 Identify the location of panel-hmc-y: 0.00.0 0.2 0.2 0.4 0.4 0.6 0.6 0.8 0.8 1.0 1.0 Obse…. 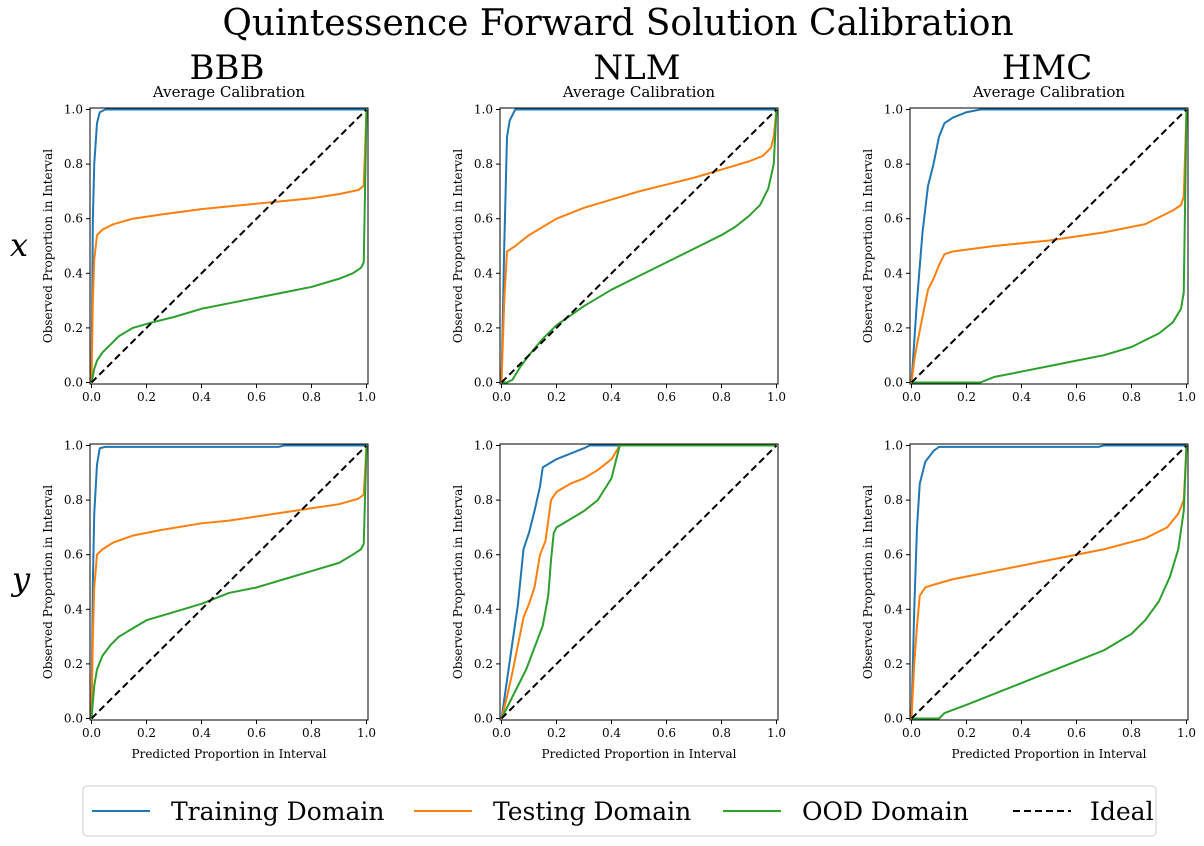
(1028, 600).